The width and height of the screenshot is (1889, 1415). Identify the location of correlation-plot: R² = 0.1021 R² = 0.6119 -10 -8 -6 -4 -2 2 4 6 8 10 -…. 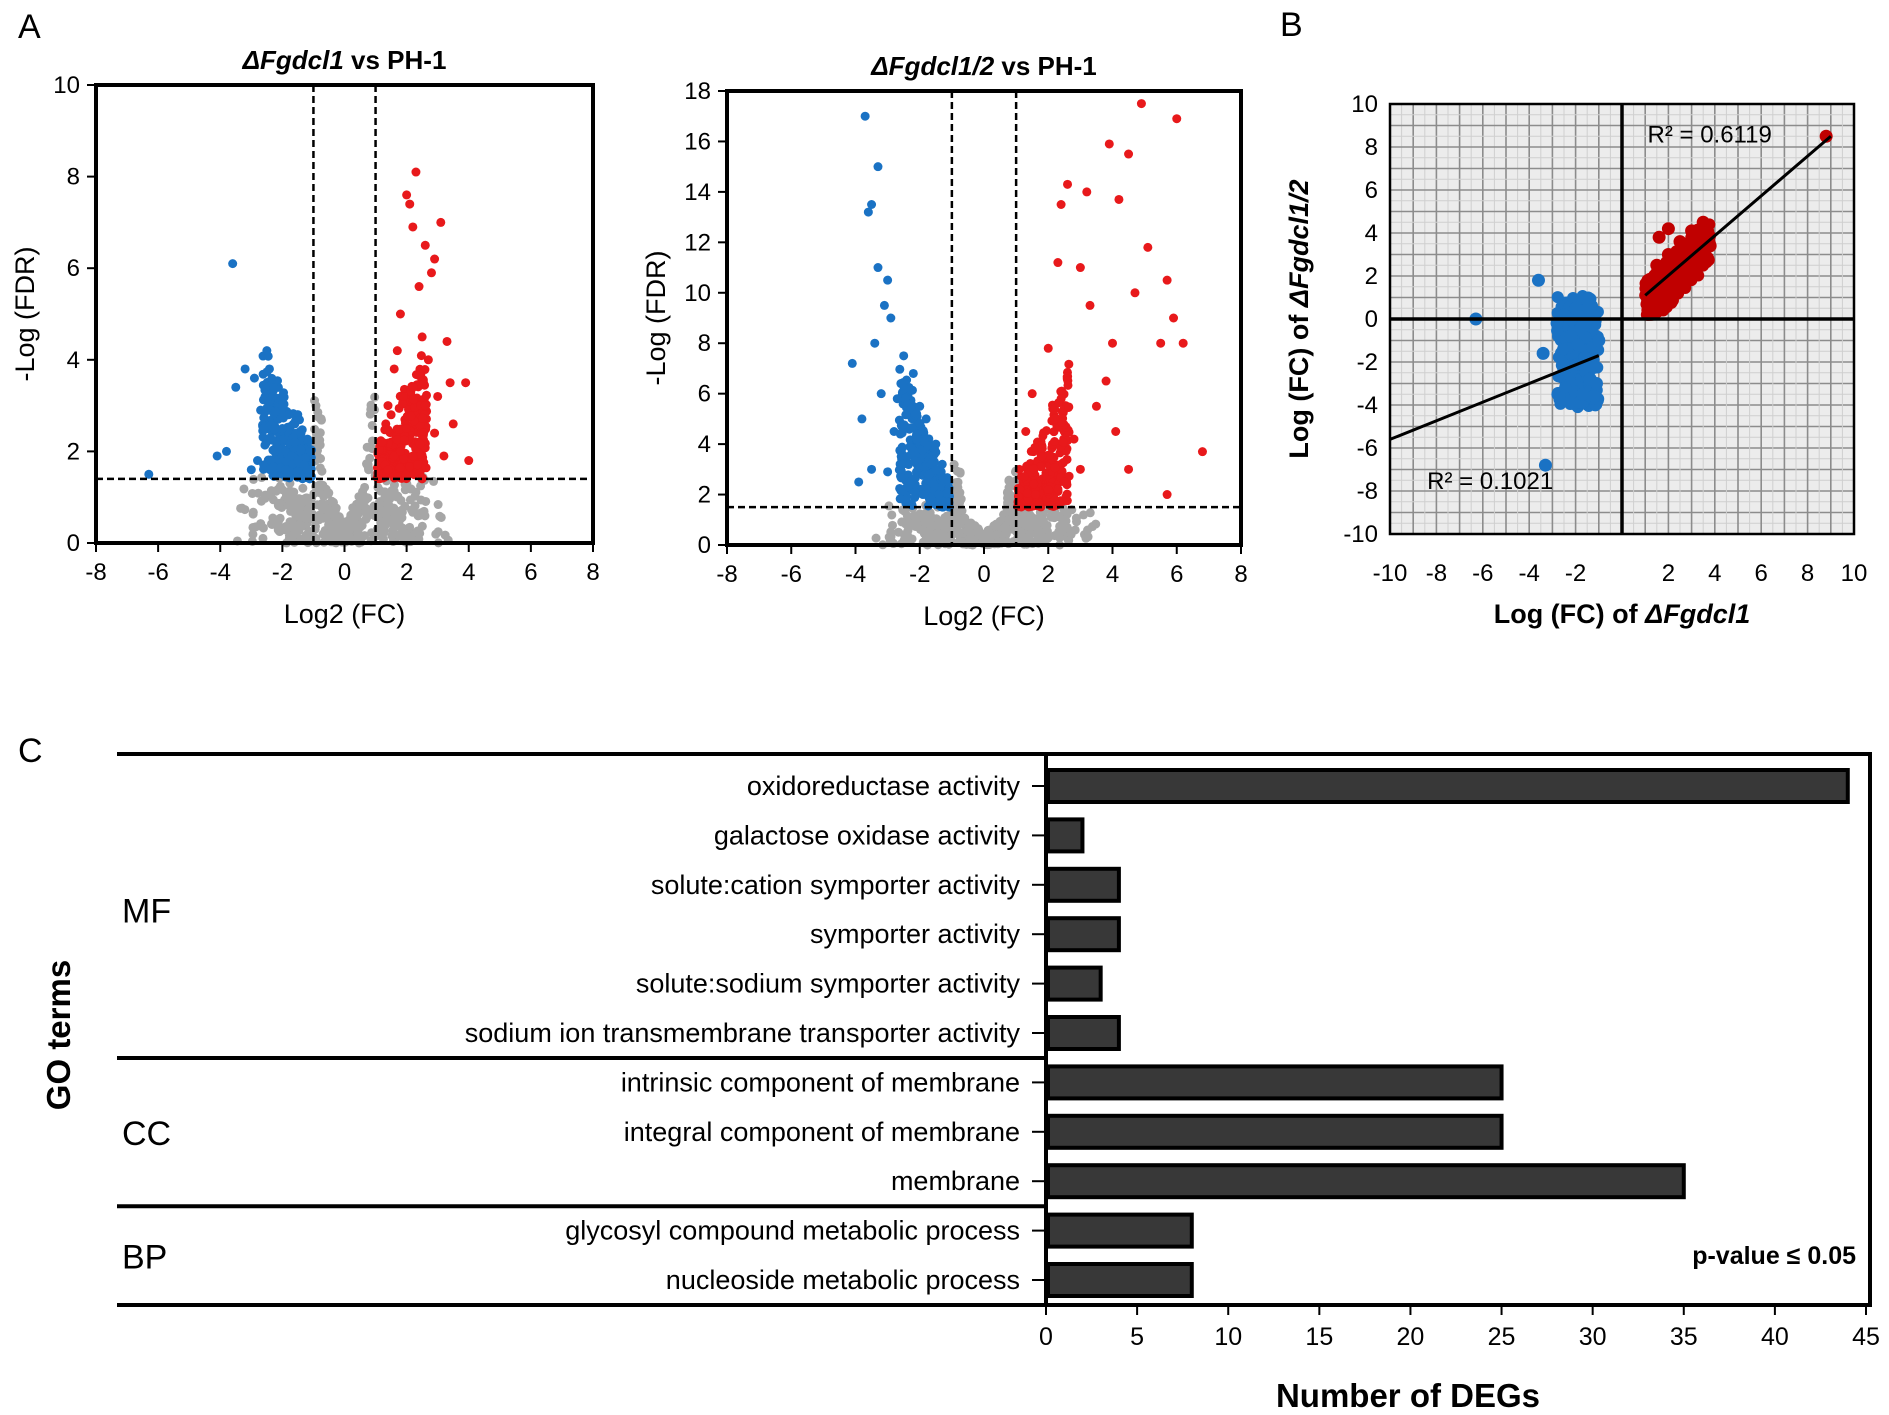
(1575, 360).